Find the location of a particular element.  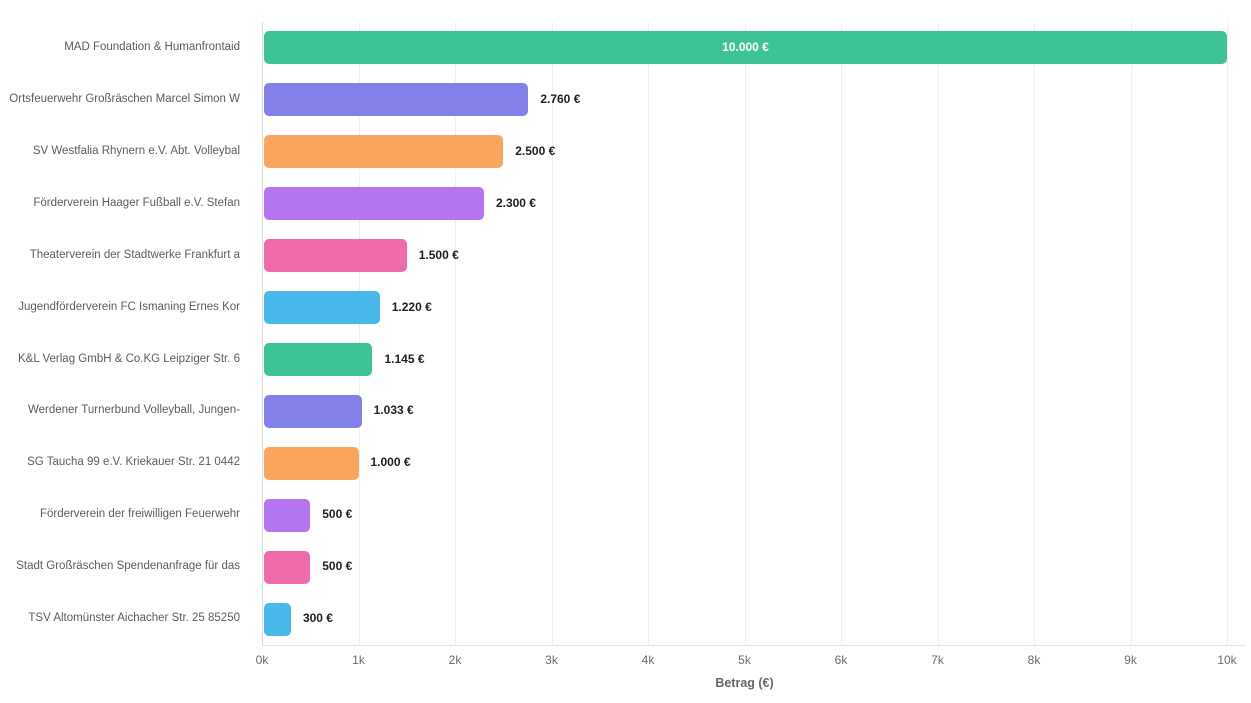

y-axis-line is located at coordinates (262, 333).